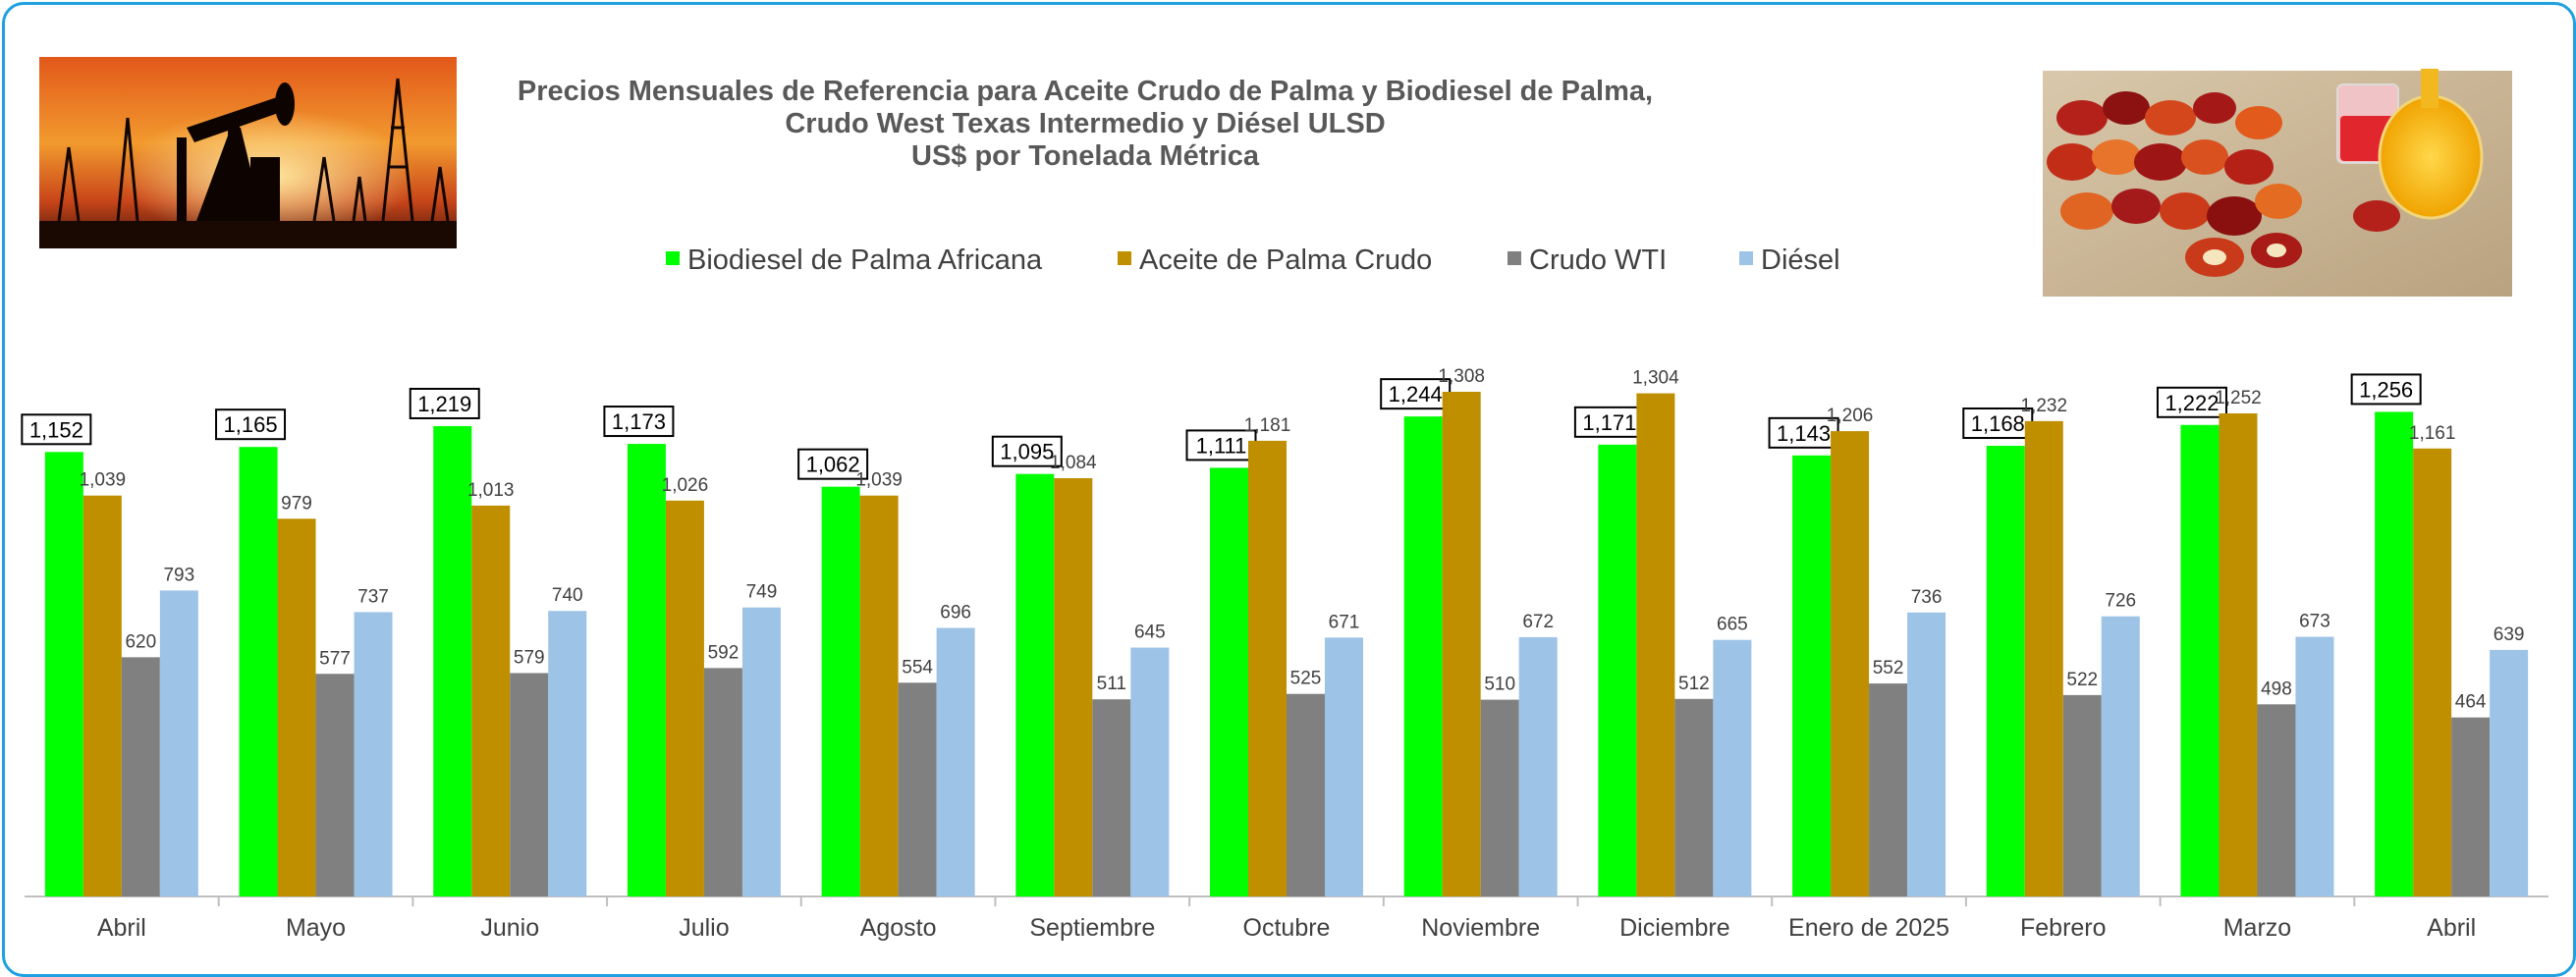  What do you see at coordinates (1746, 258) in the screenshot?
I see `legend-swatch-diesel` at bounding box center [1746, 258].